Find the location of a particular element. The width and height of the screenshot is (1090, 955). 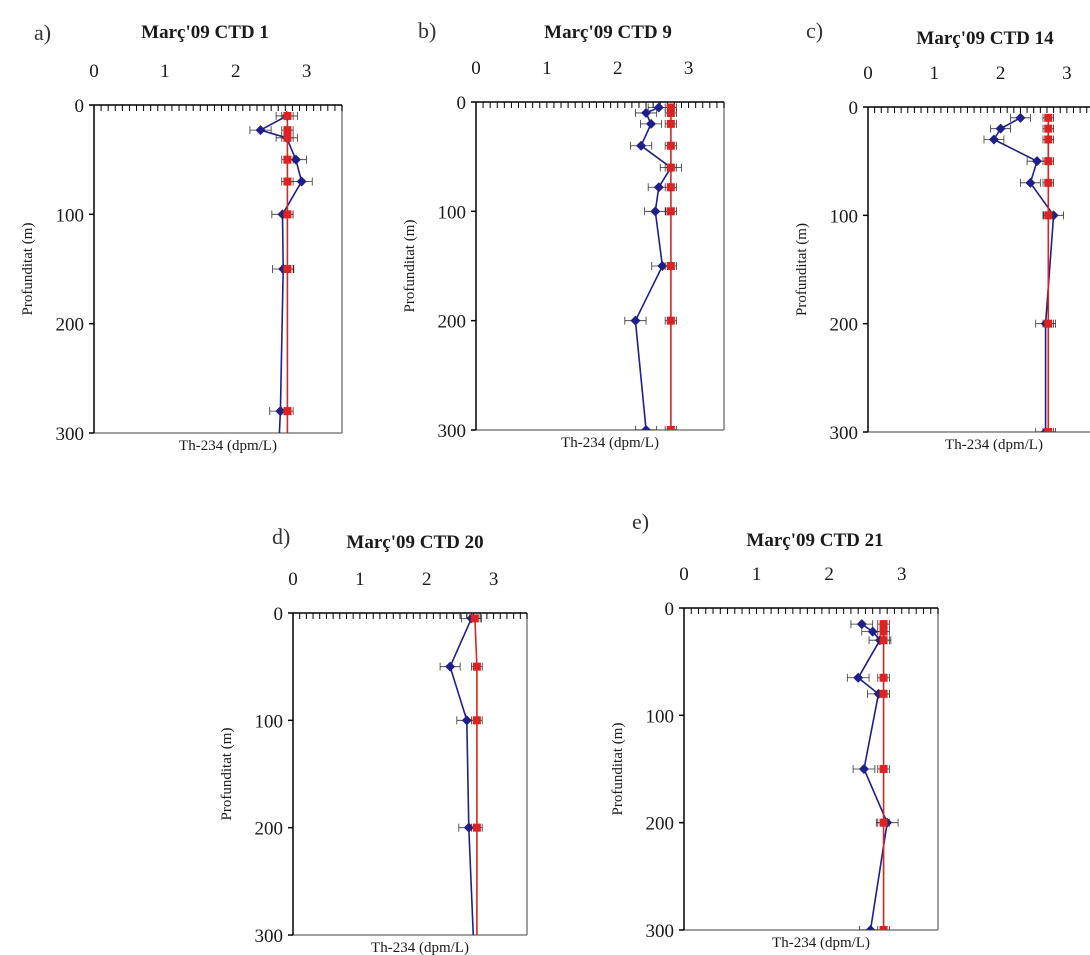

panel-title: Març'09 CTD 1 is located at coordinates (205, 32).